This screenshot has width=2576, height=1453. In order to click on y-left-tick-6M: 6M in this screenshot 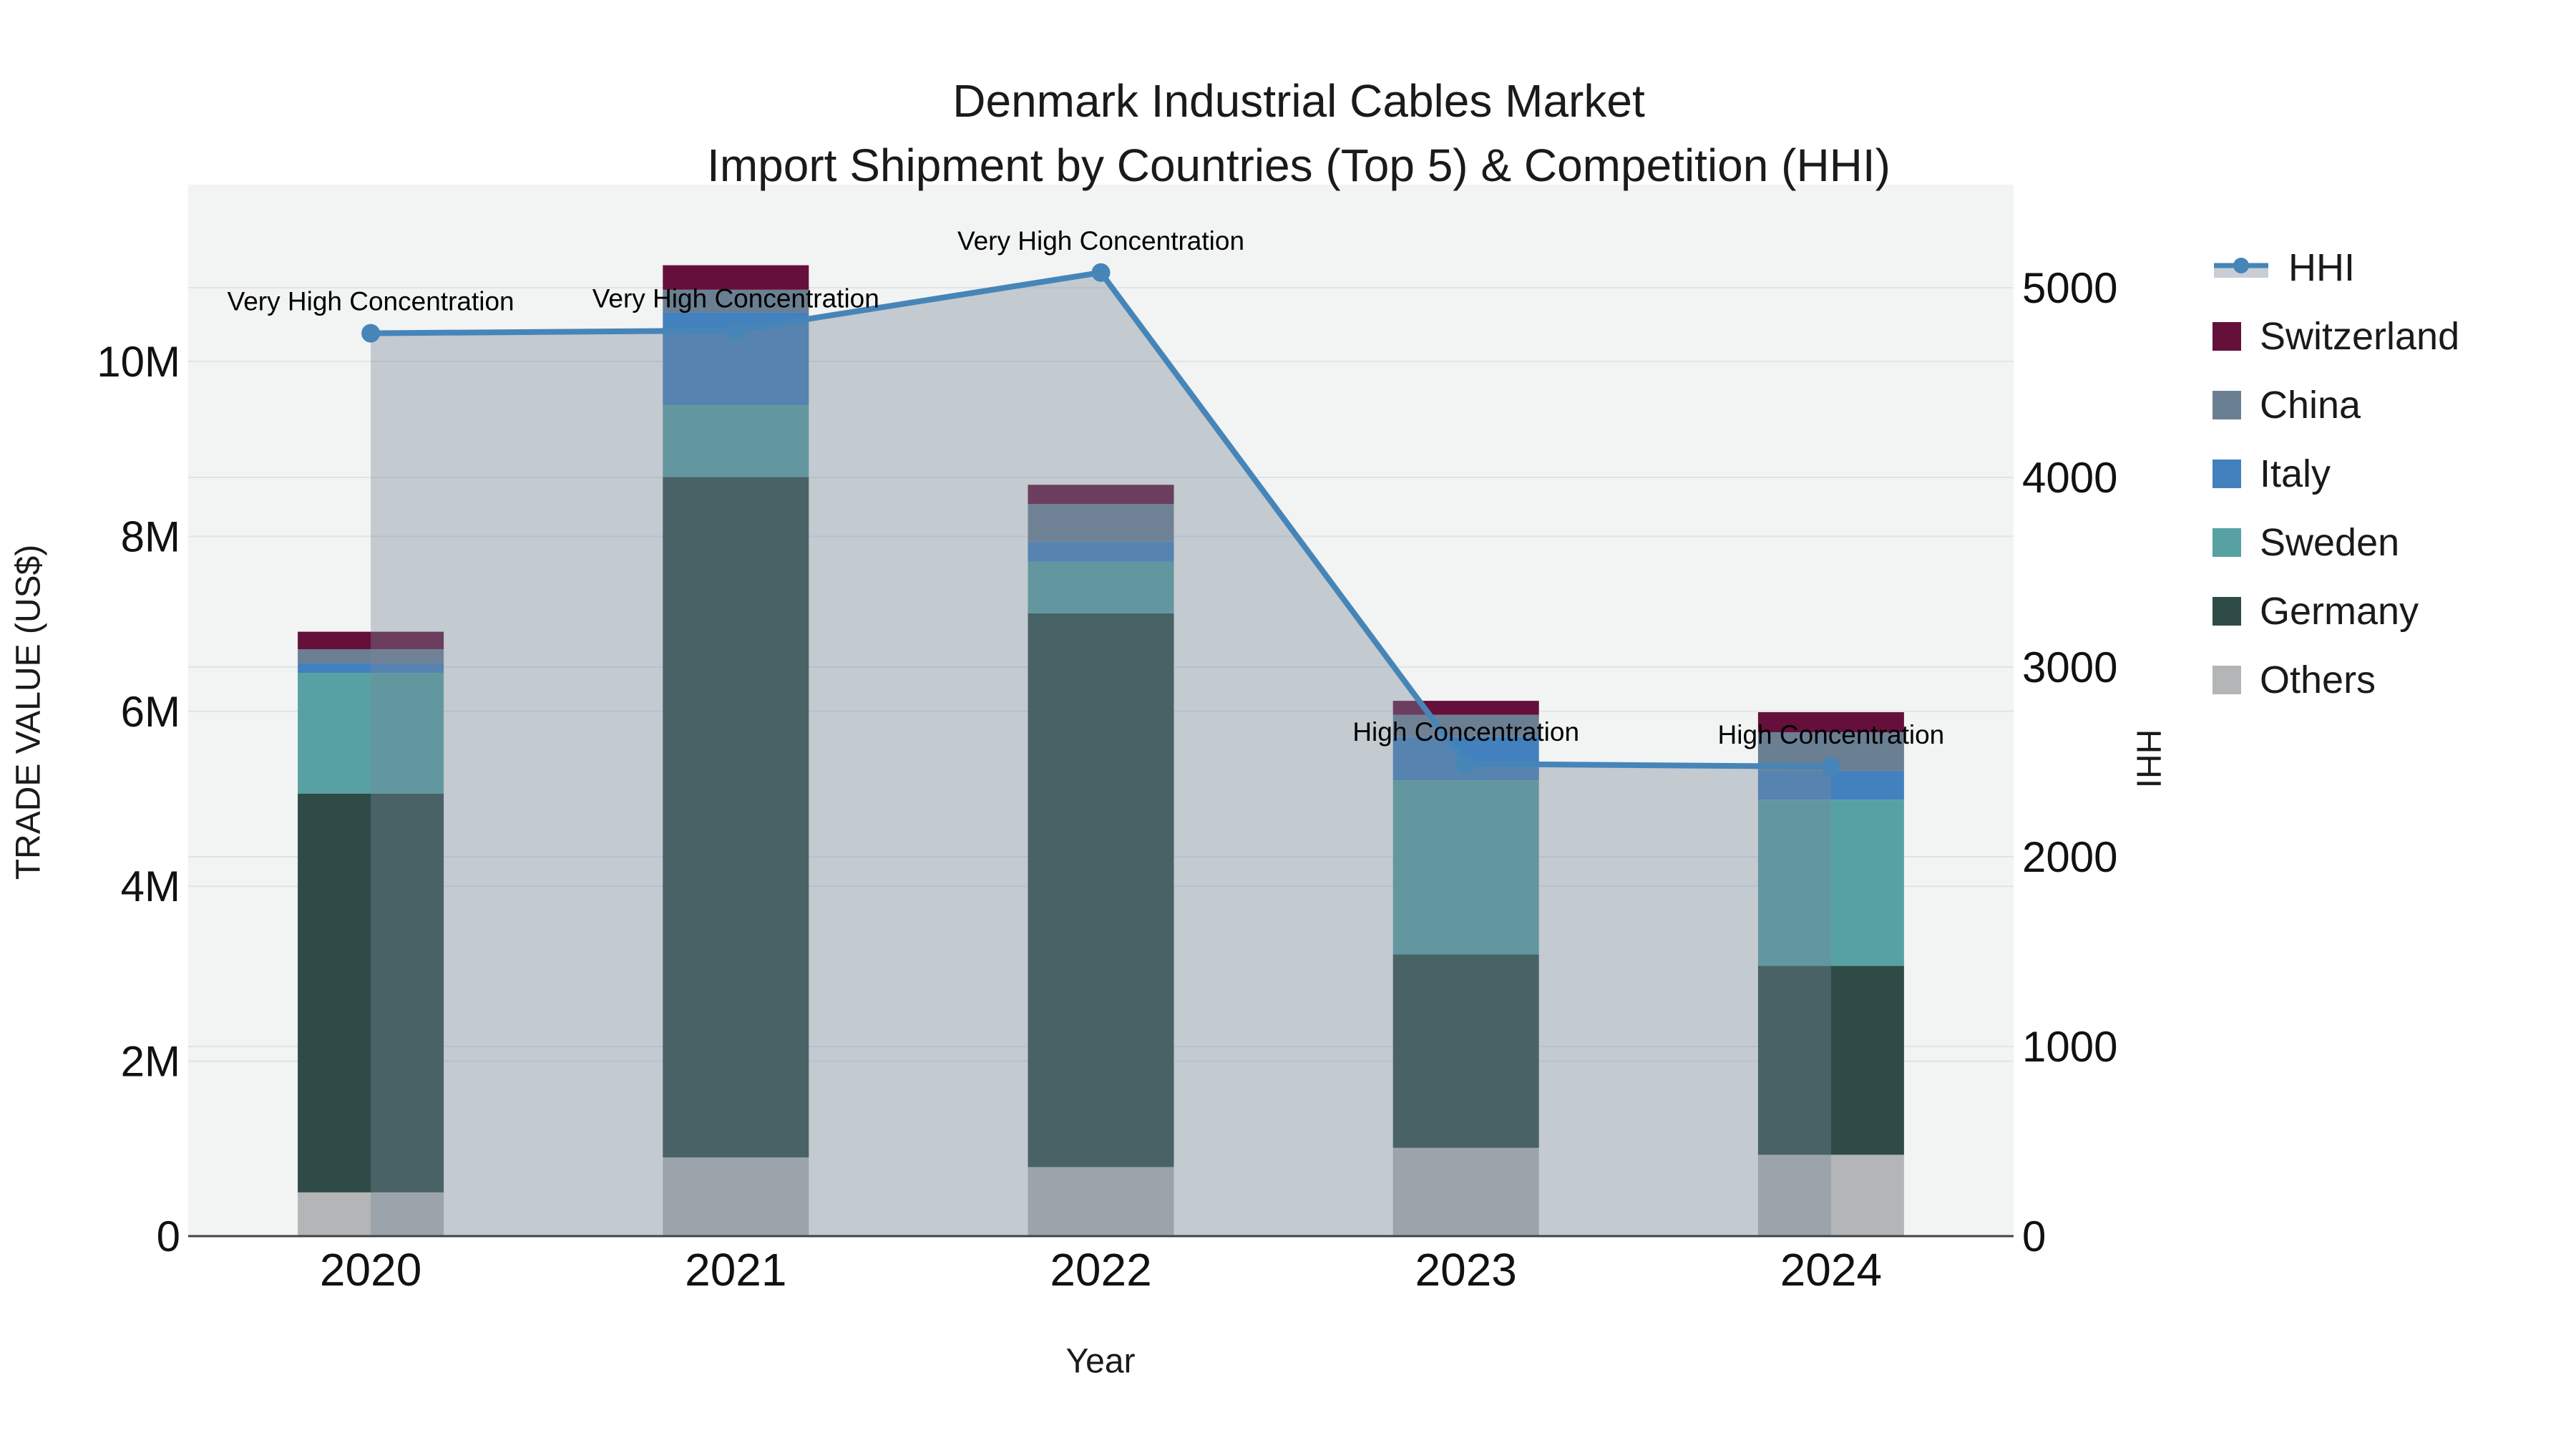, I will do `click(150, 712)`.